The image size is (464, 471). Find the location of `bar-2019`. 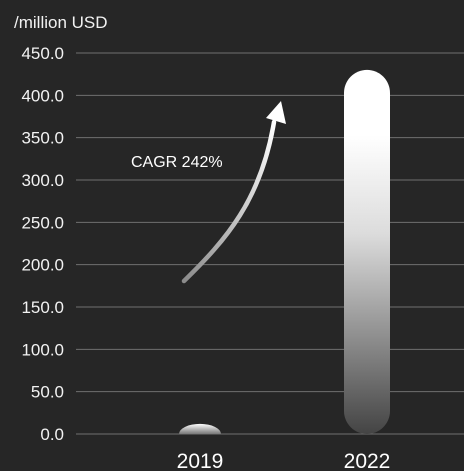

bar-2019 is located at coordinates (200, 428).